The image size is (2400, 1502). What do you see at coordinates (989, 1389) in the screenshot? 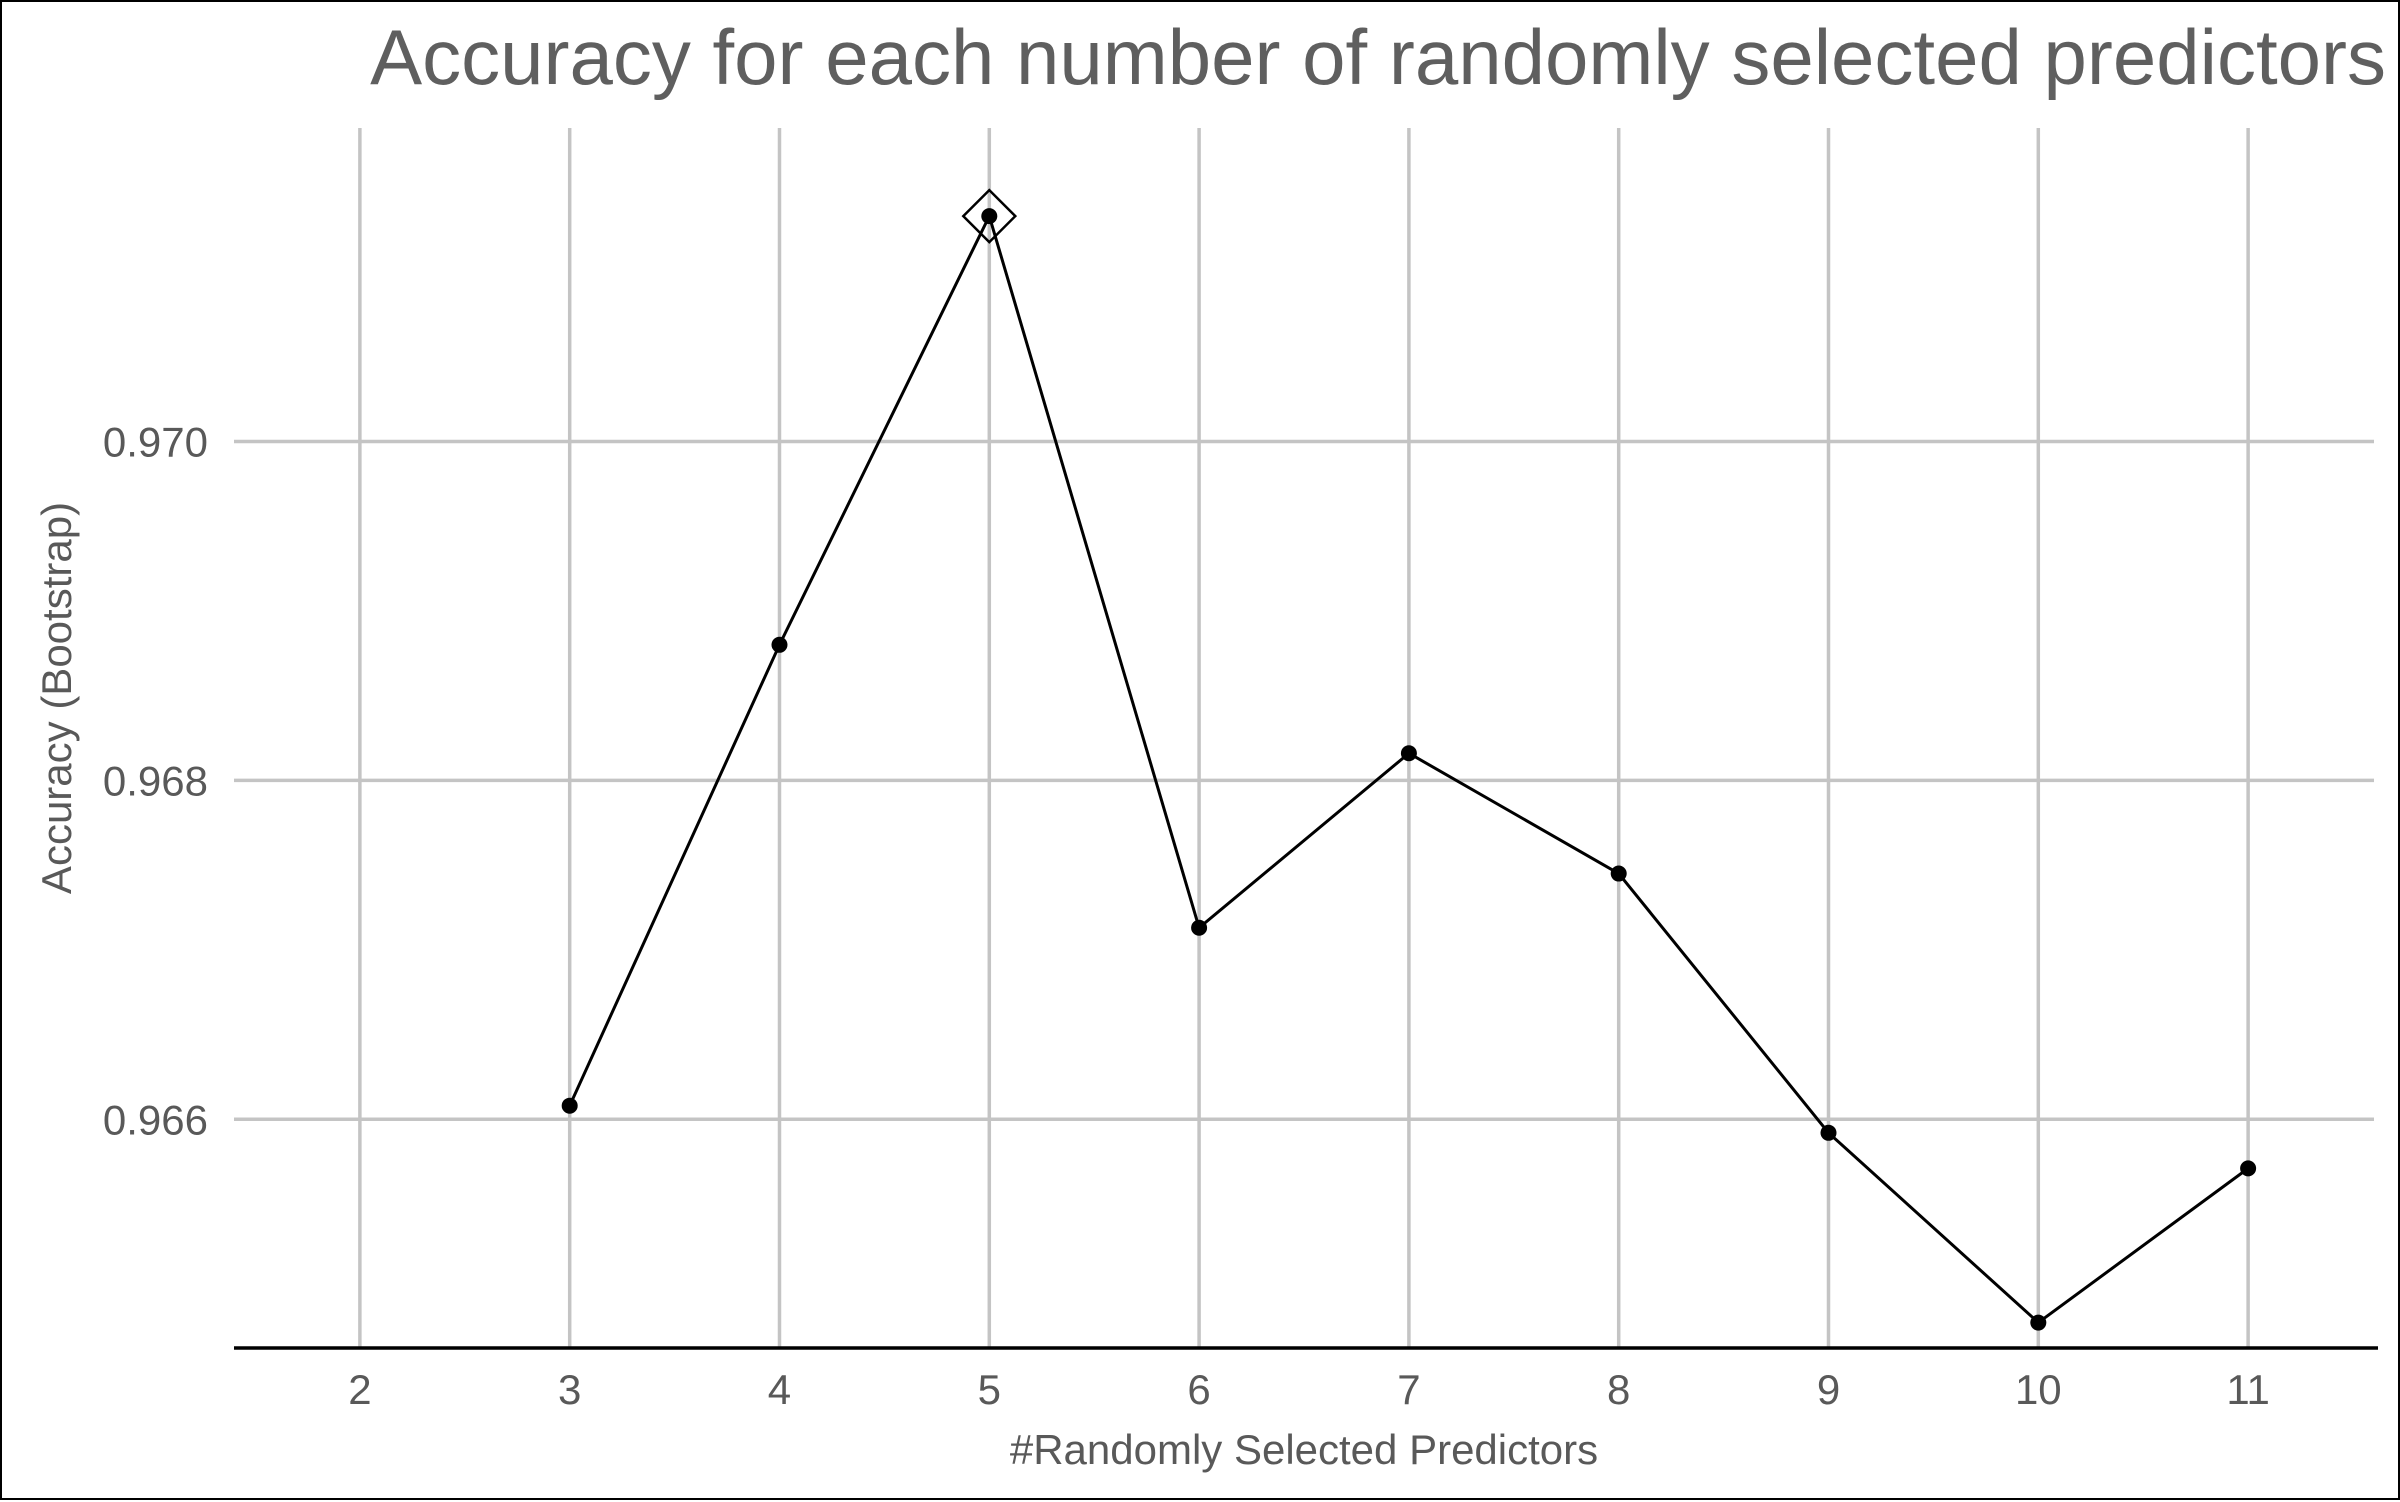
I see `x-tick-label-5: 5` at bounding box center [989, 1389].